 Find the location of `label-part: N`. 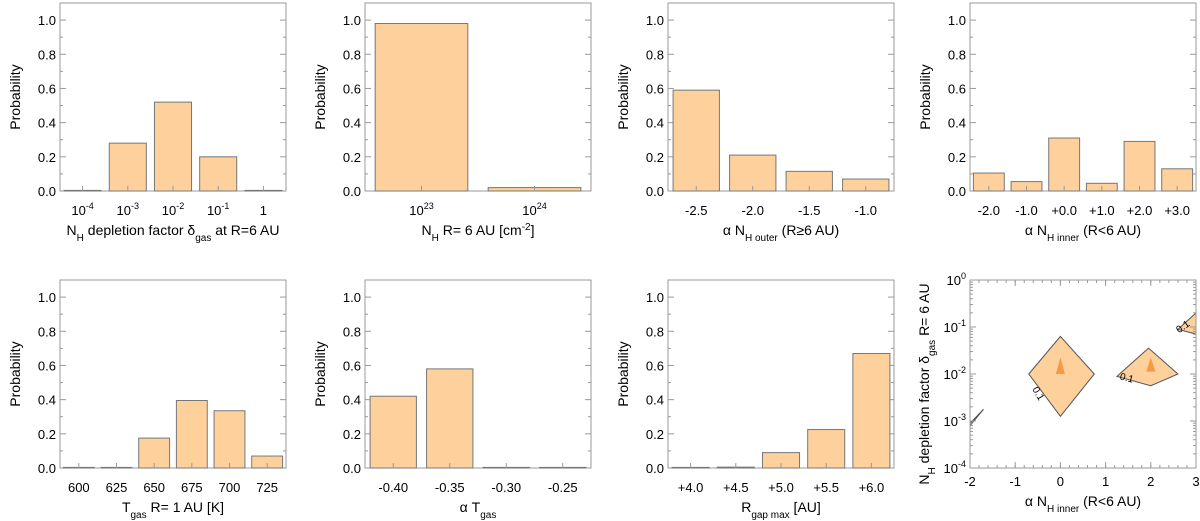

label-part: N is located at coordinates (426, 230).